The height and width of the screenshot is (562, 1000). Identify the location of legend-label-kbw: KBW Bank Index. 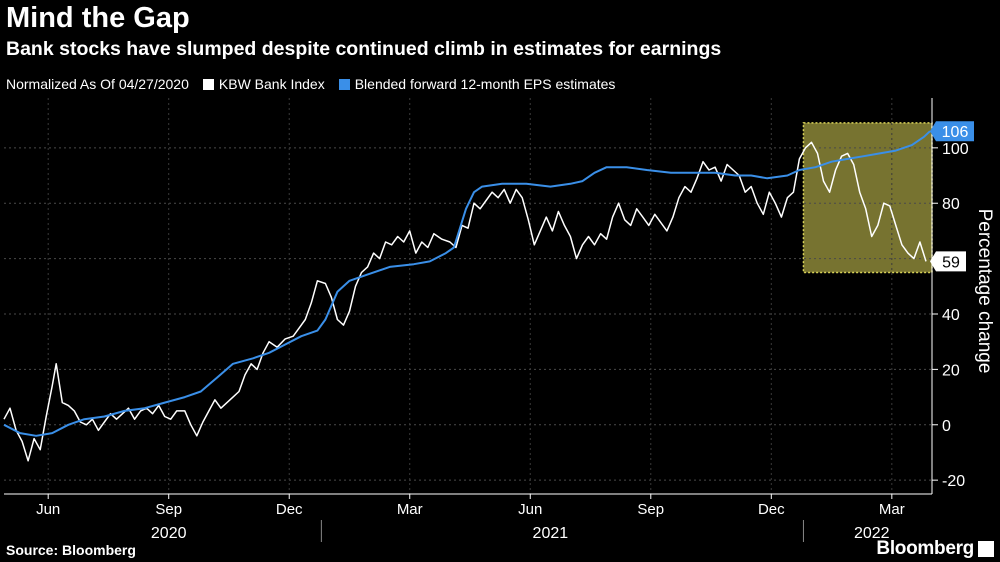
(271, 84).